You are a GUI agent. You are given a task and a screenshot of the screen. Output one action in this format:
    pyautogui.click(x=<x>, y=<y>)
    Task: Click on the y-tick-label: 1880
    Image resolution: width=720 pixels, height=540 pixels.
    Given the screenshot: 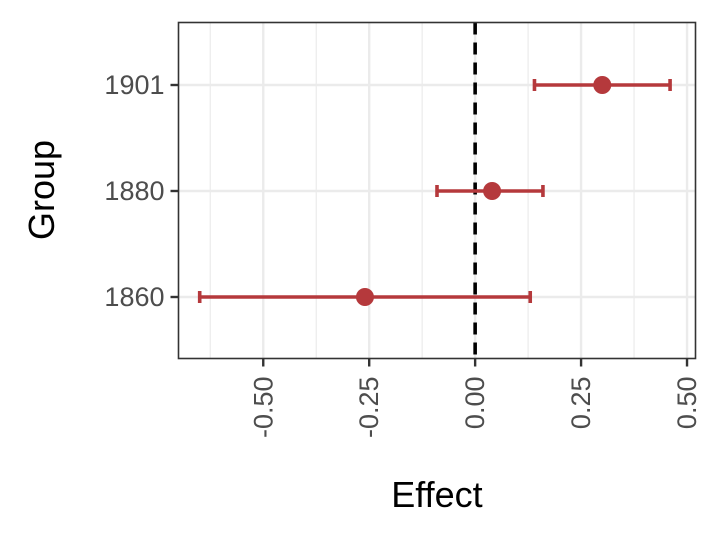 What is the action you would take?
    pyautogui.click(x=134, y=191)
    